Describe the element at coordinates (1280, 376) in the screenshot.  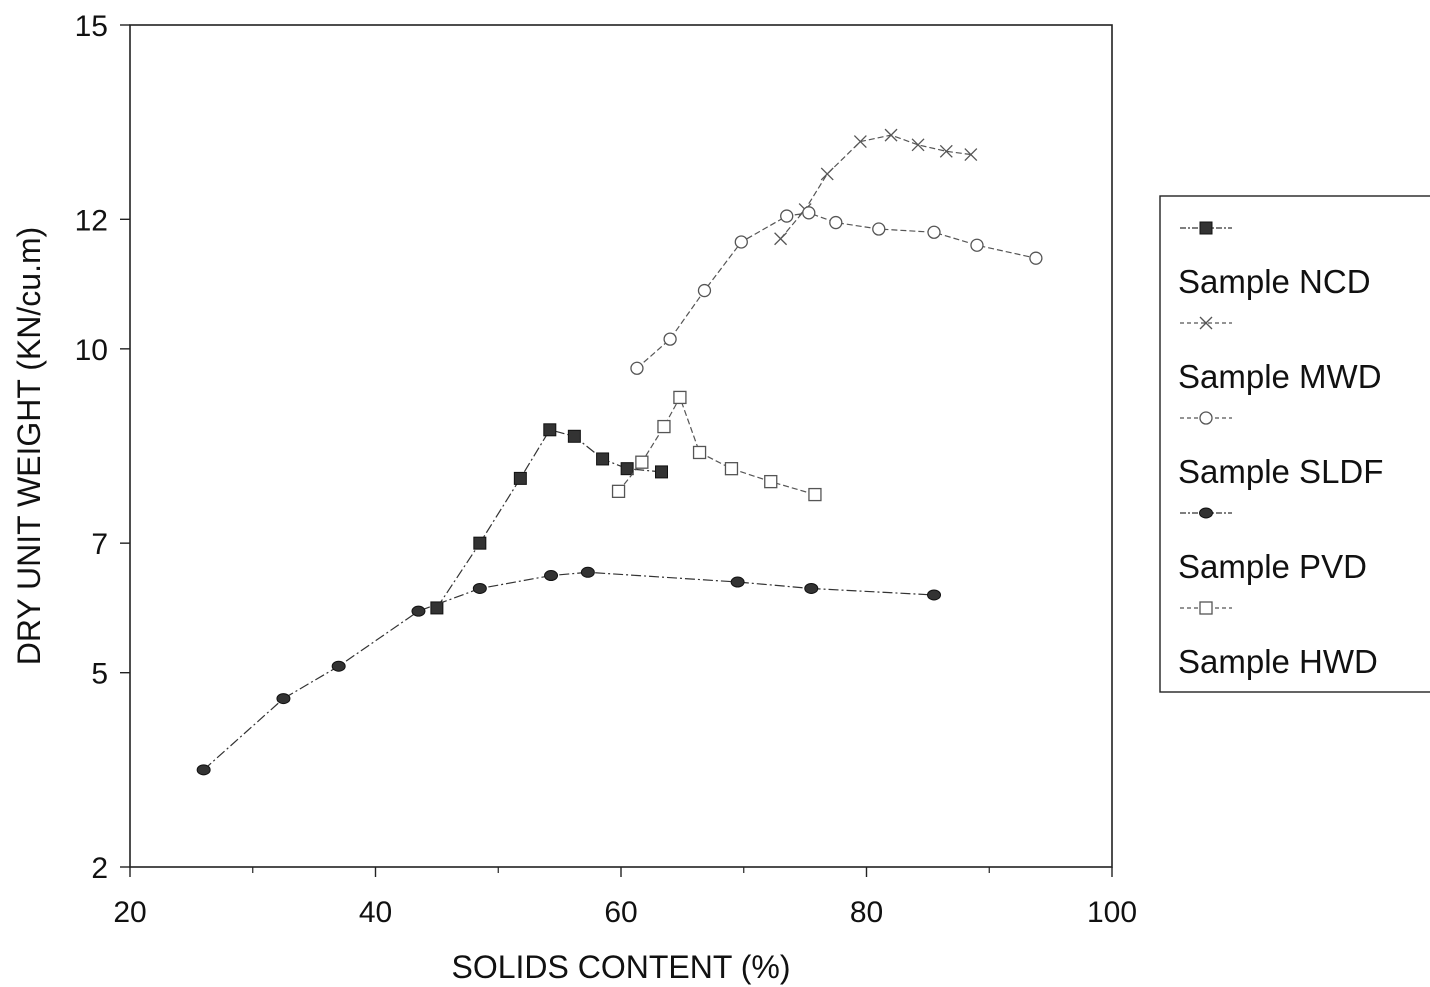
I see `legend-label: Sample MWD` at that location.